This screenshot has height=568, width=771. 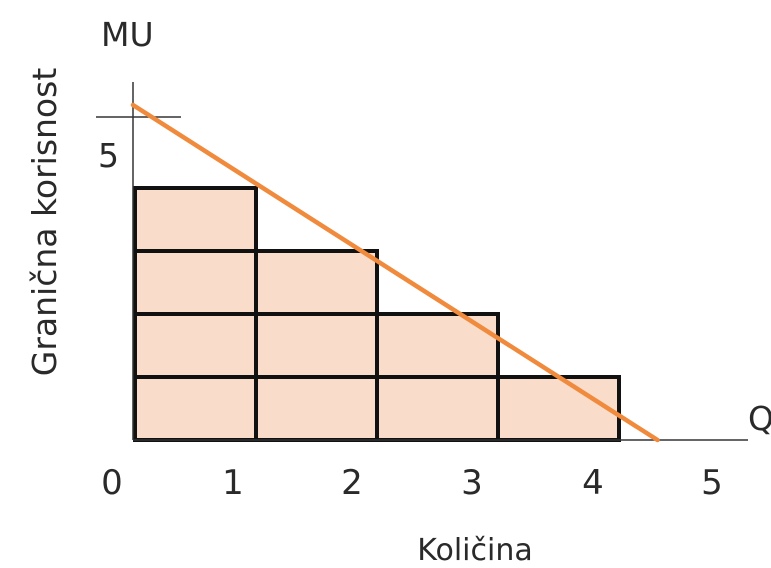 What do you see at coordinates (108, 155) in the screenshot?
I see `y-tick-label: 5` at bounding box center [108, 155].